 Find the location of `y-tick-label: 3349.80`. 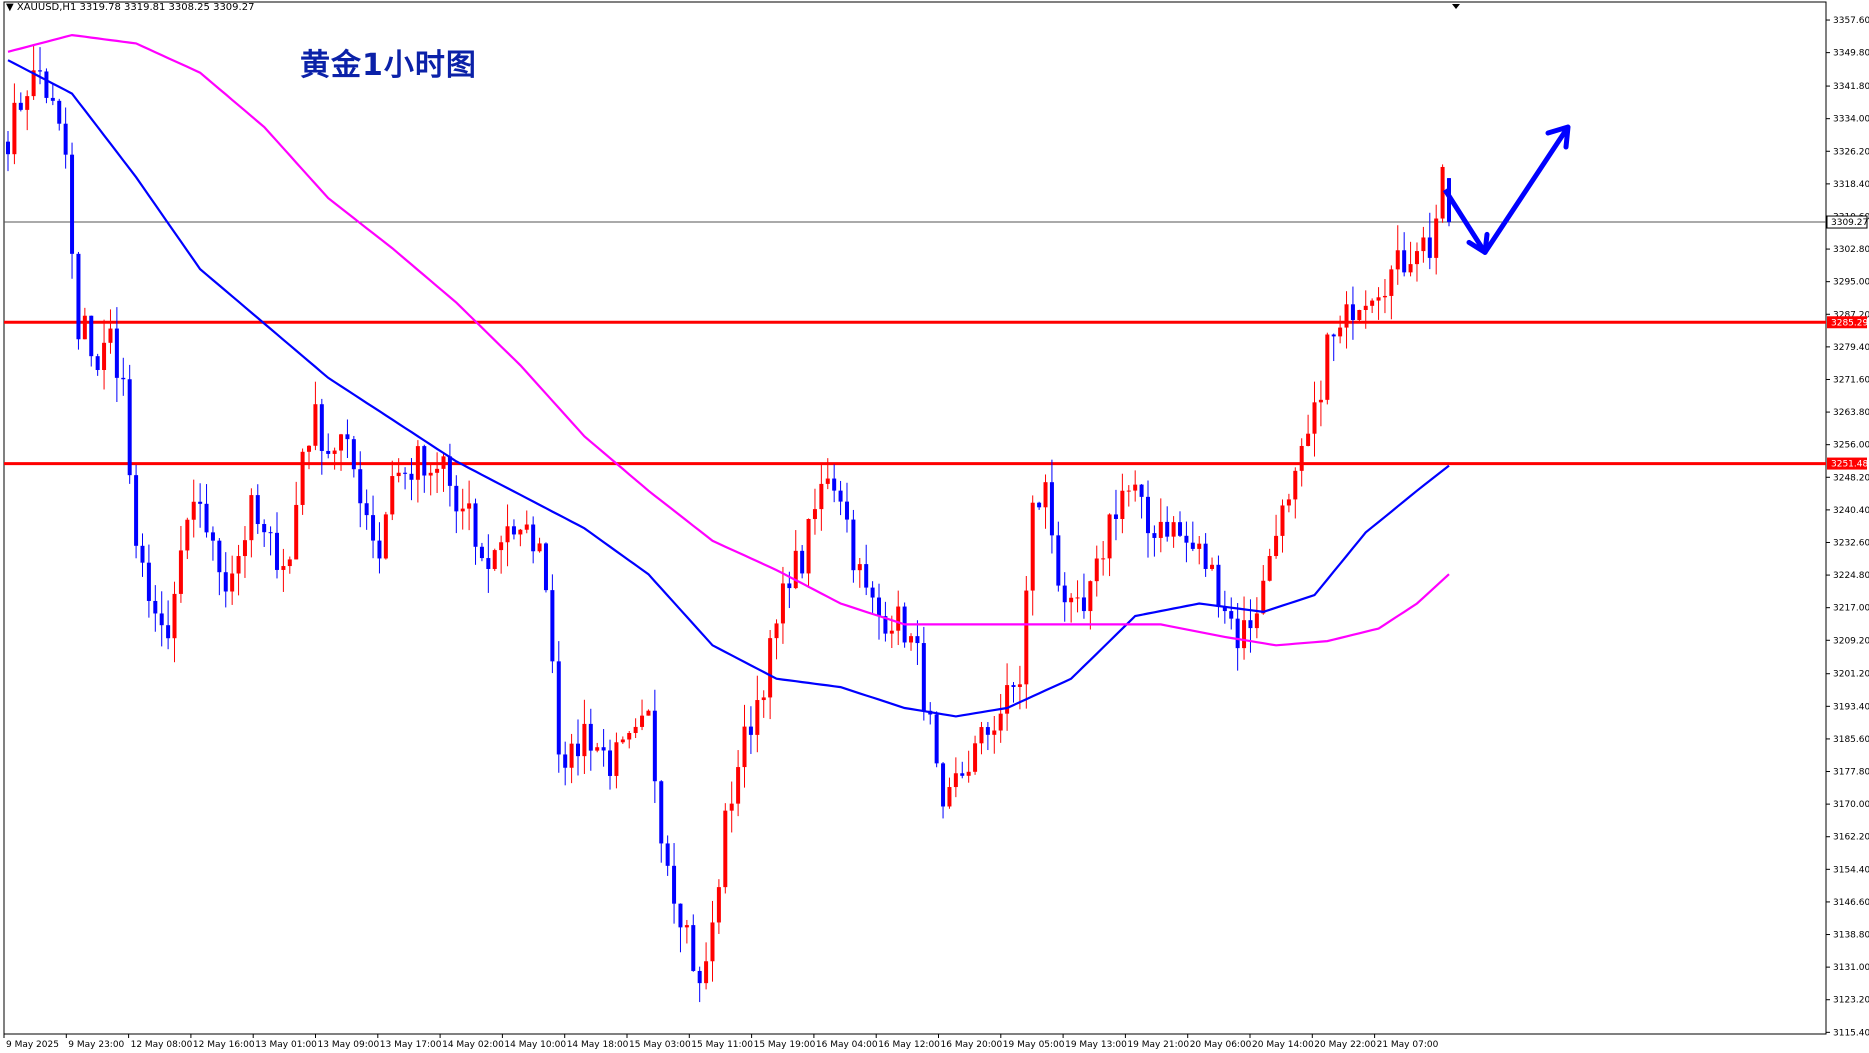

y-tick-label: 3349.80 is located at coordinates (1851, 54).